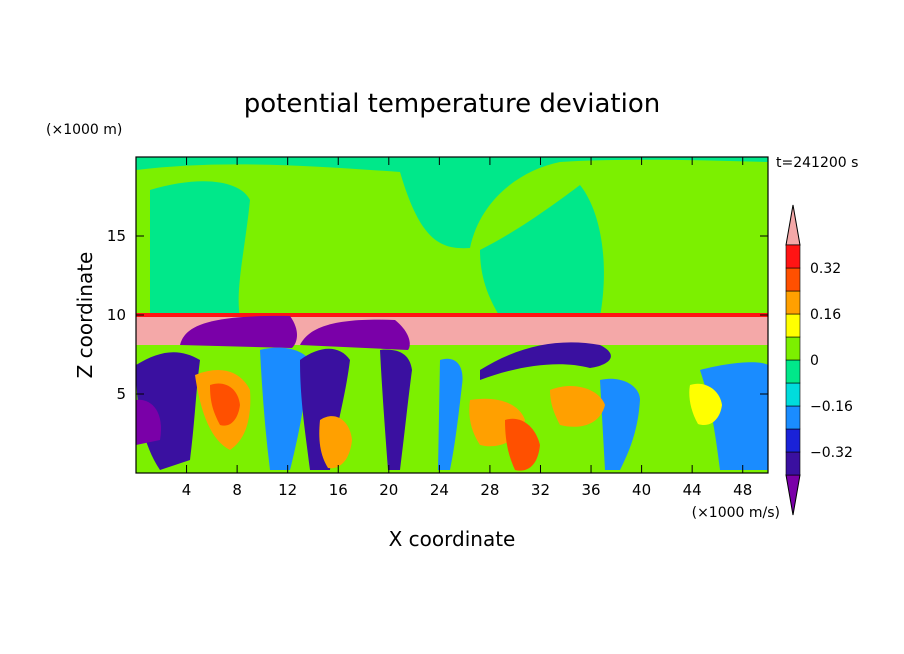 This screenshot has width=904, height=654. Describe the element at coordinates (121, 394) in the screenshot. I see `y-tick-label: 5` at that location.